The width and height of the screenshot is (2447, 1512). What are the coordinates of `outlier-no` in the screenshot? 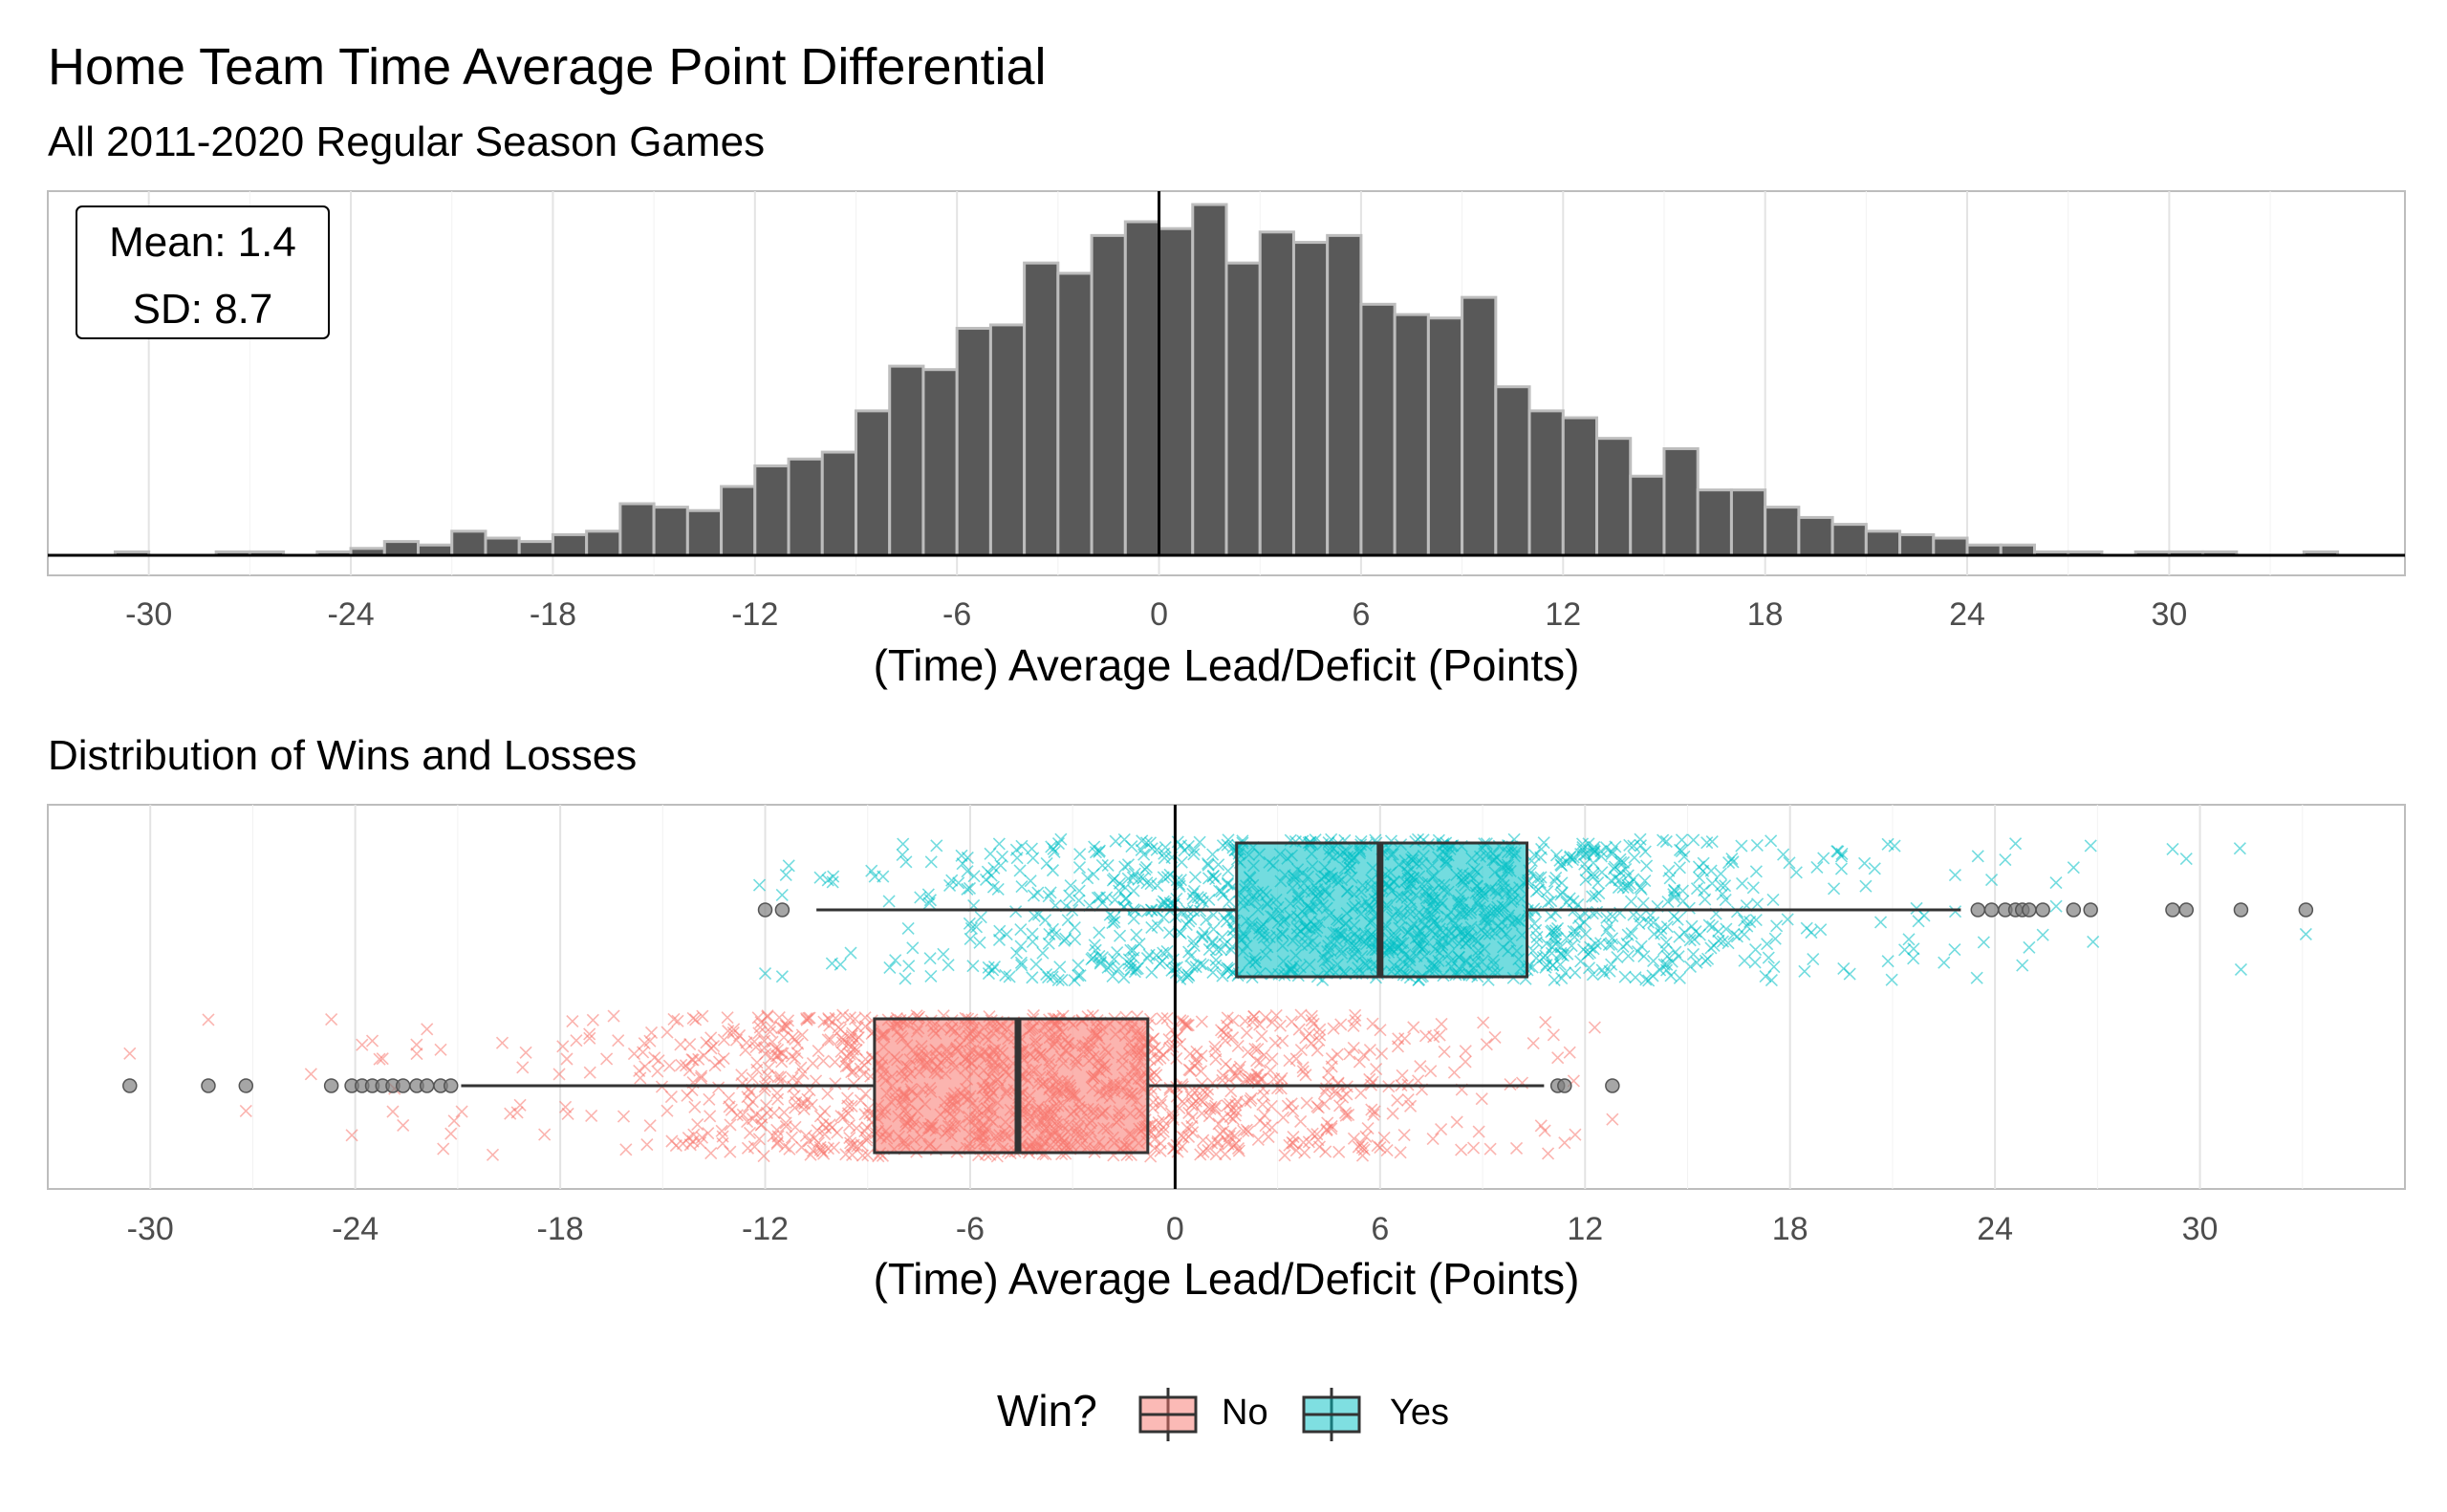 It's located at (427, 1085).